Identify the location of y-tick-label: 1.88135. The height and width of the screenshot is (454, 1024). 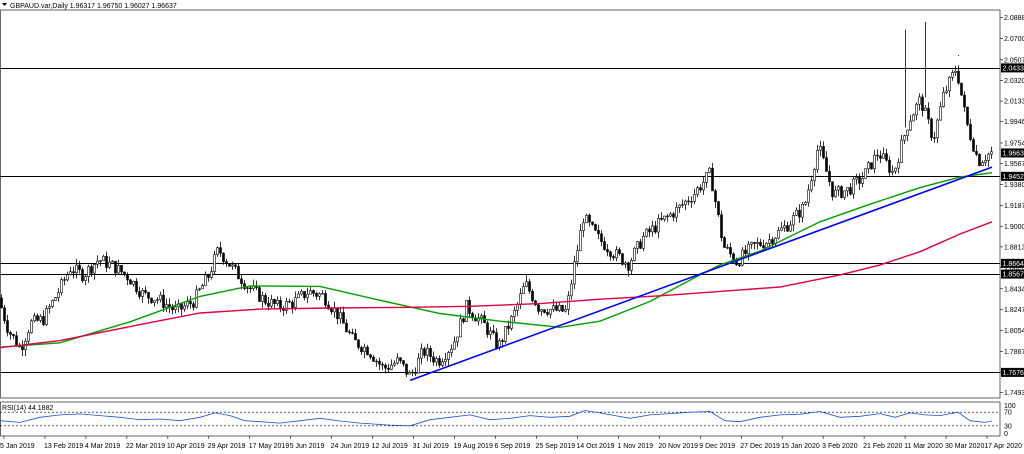
(1014, 247).